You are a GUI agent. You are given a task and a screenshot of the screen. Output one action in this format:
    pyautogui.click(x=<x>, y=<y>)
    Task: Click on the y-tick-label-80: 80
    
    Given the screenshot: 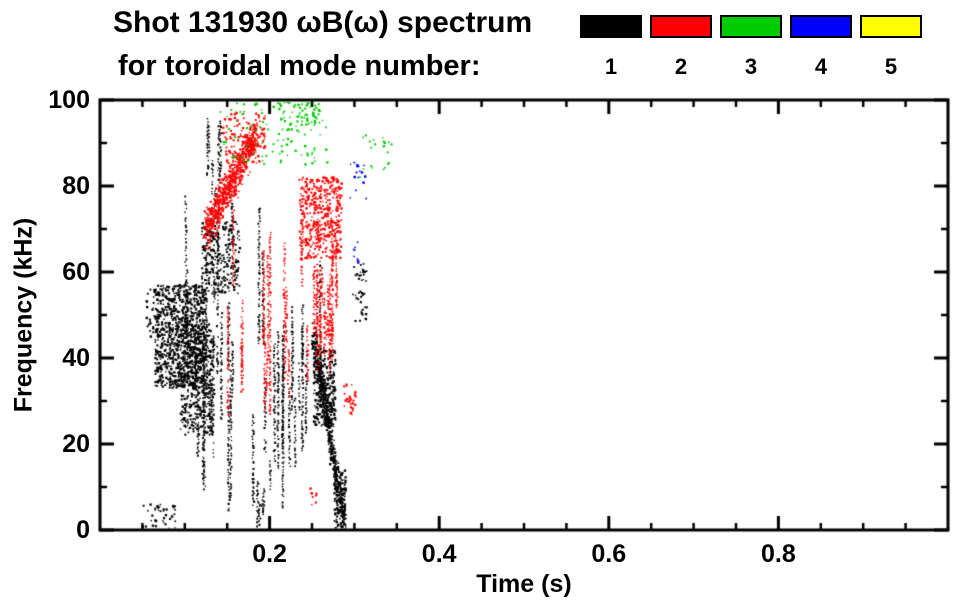 What is the action you would take?
    pyautogui.click(x=76, y=186)
    